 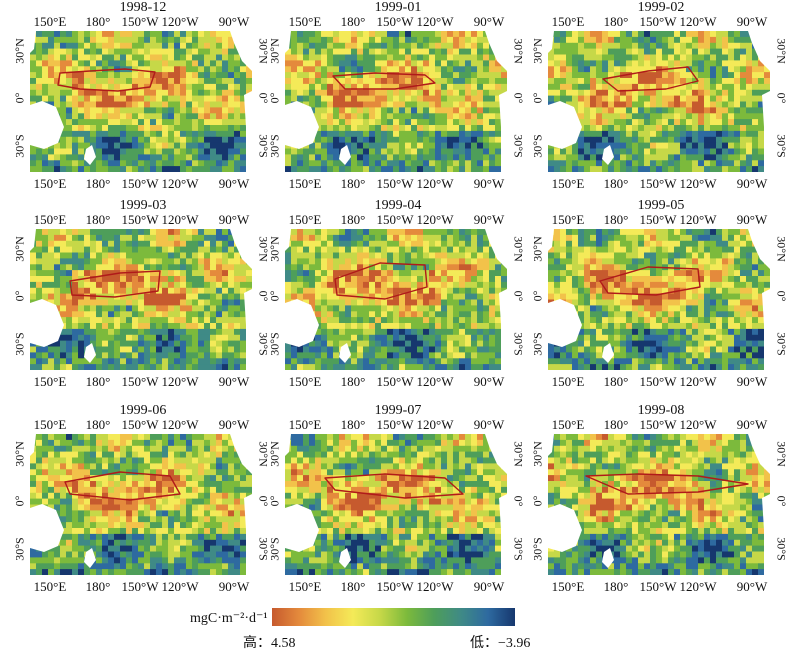 What do you see at coordinates (141, 101) in the screenshot?
I see `chlorophyll-map` at bounding box center [141, 101].